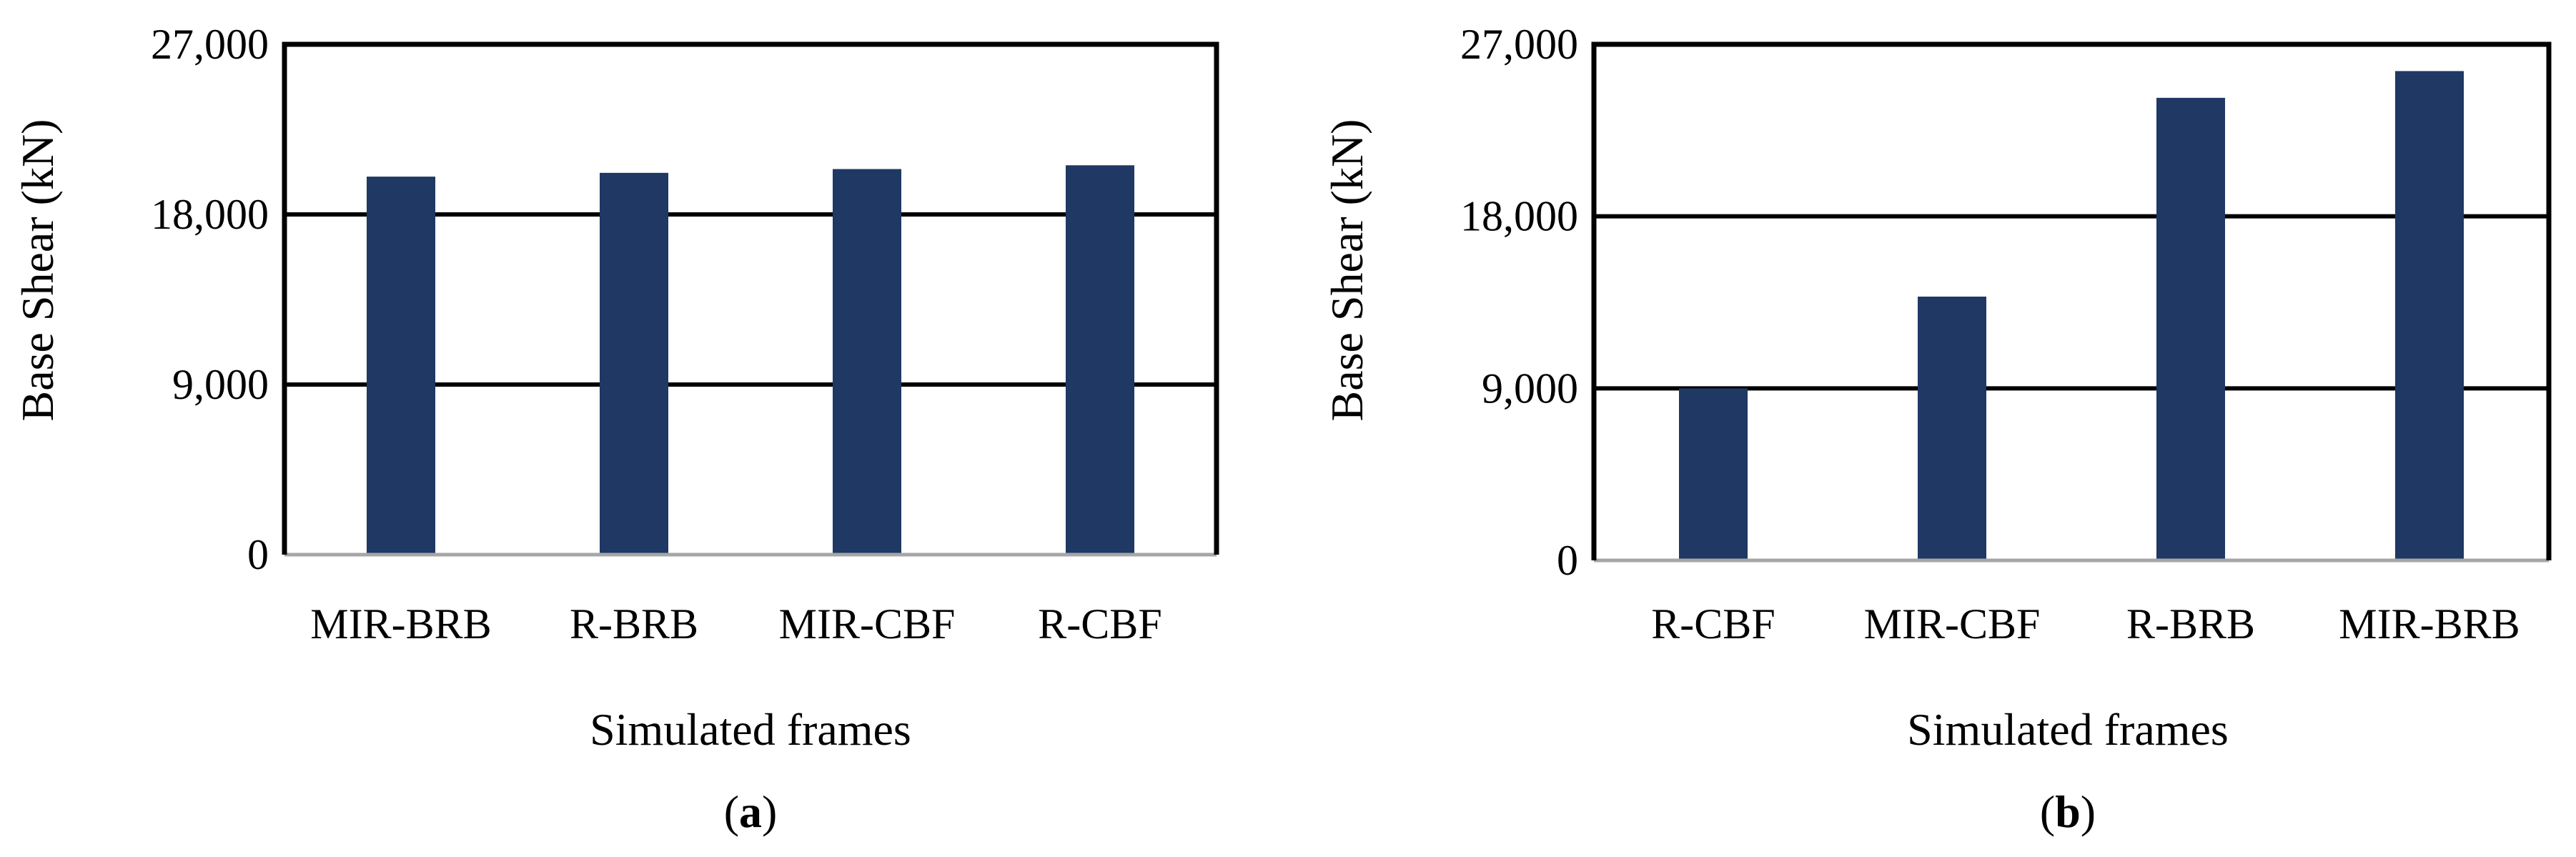 The width and height of the screenshot is (2576, 857). I want to click on panel-b-y-axis-label: Base Shear (kN), so click(1347, 270).